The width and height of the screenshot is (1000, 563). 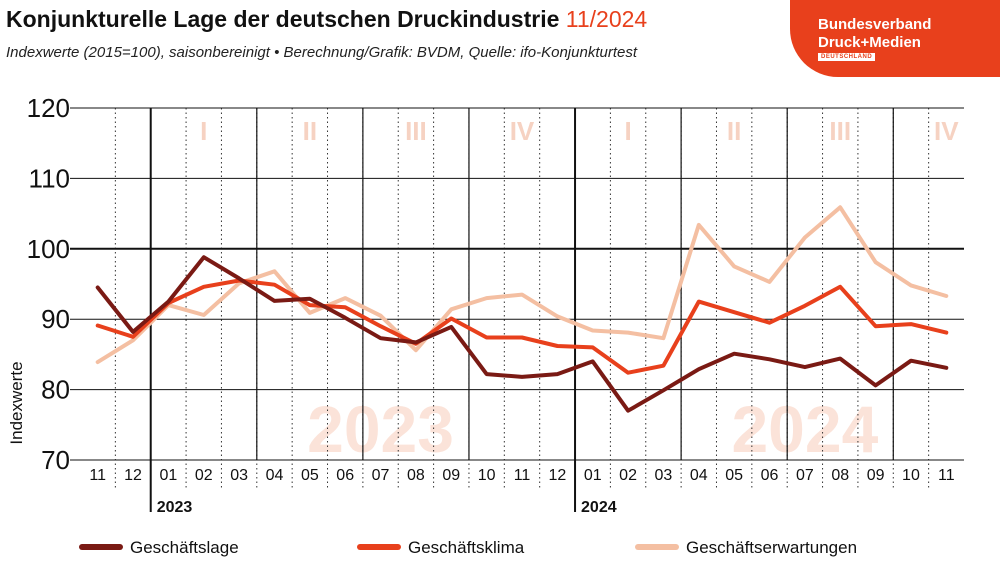 I want to click on y-tick-label: 90, so click(x=55, y=319).